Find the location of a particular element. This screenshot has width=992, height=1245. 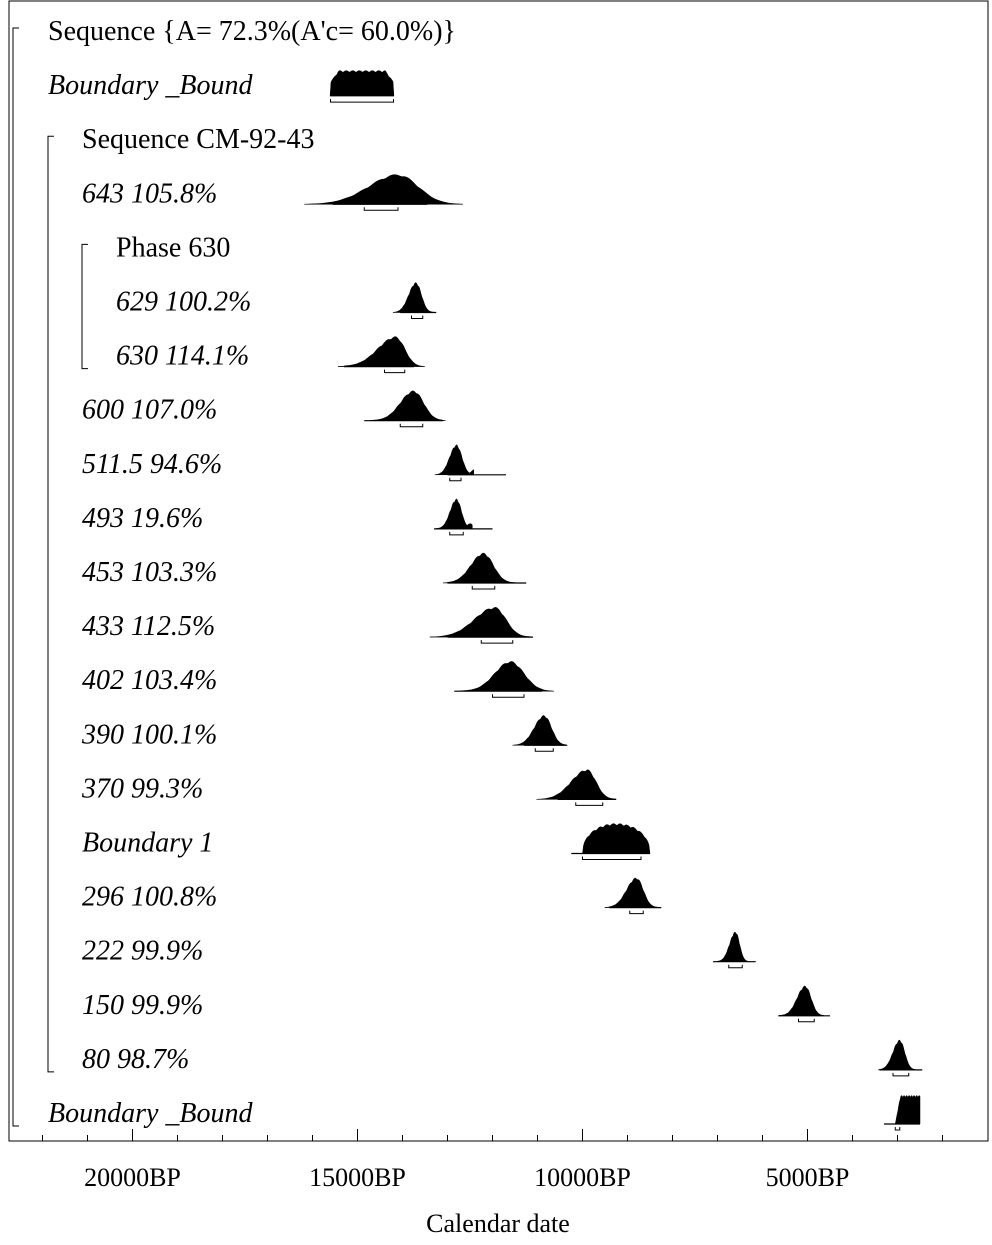

row-label: 390 100.1% is located at coordinates (149, 734).